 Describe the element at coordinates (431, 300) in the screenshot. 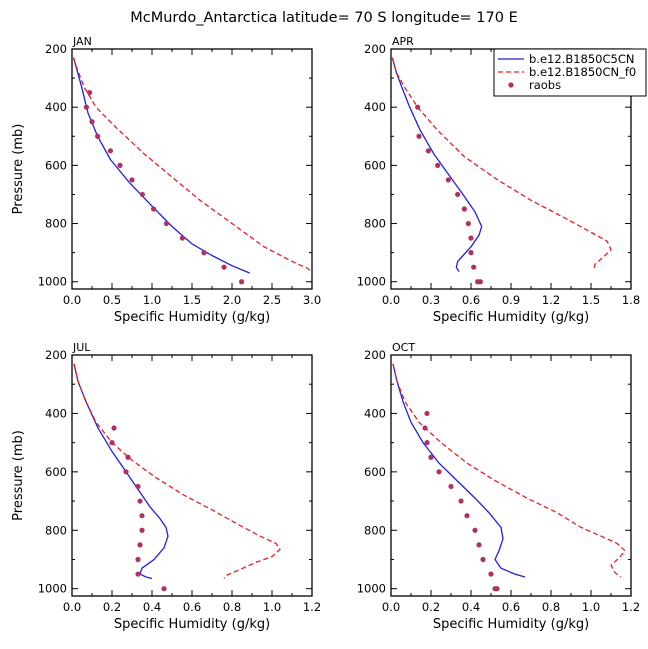

I see `x-tick-label: 0.3` at that location.